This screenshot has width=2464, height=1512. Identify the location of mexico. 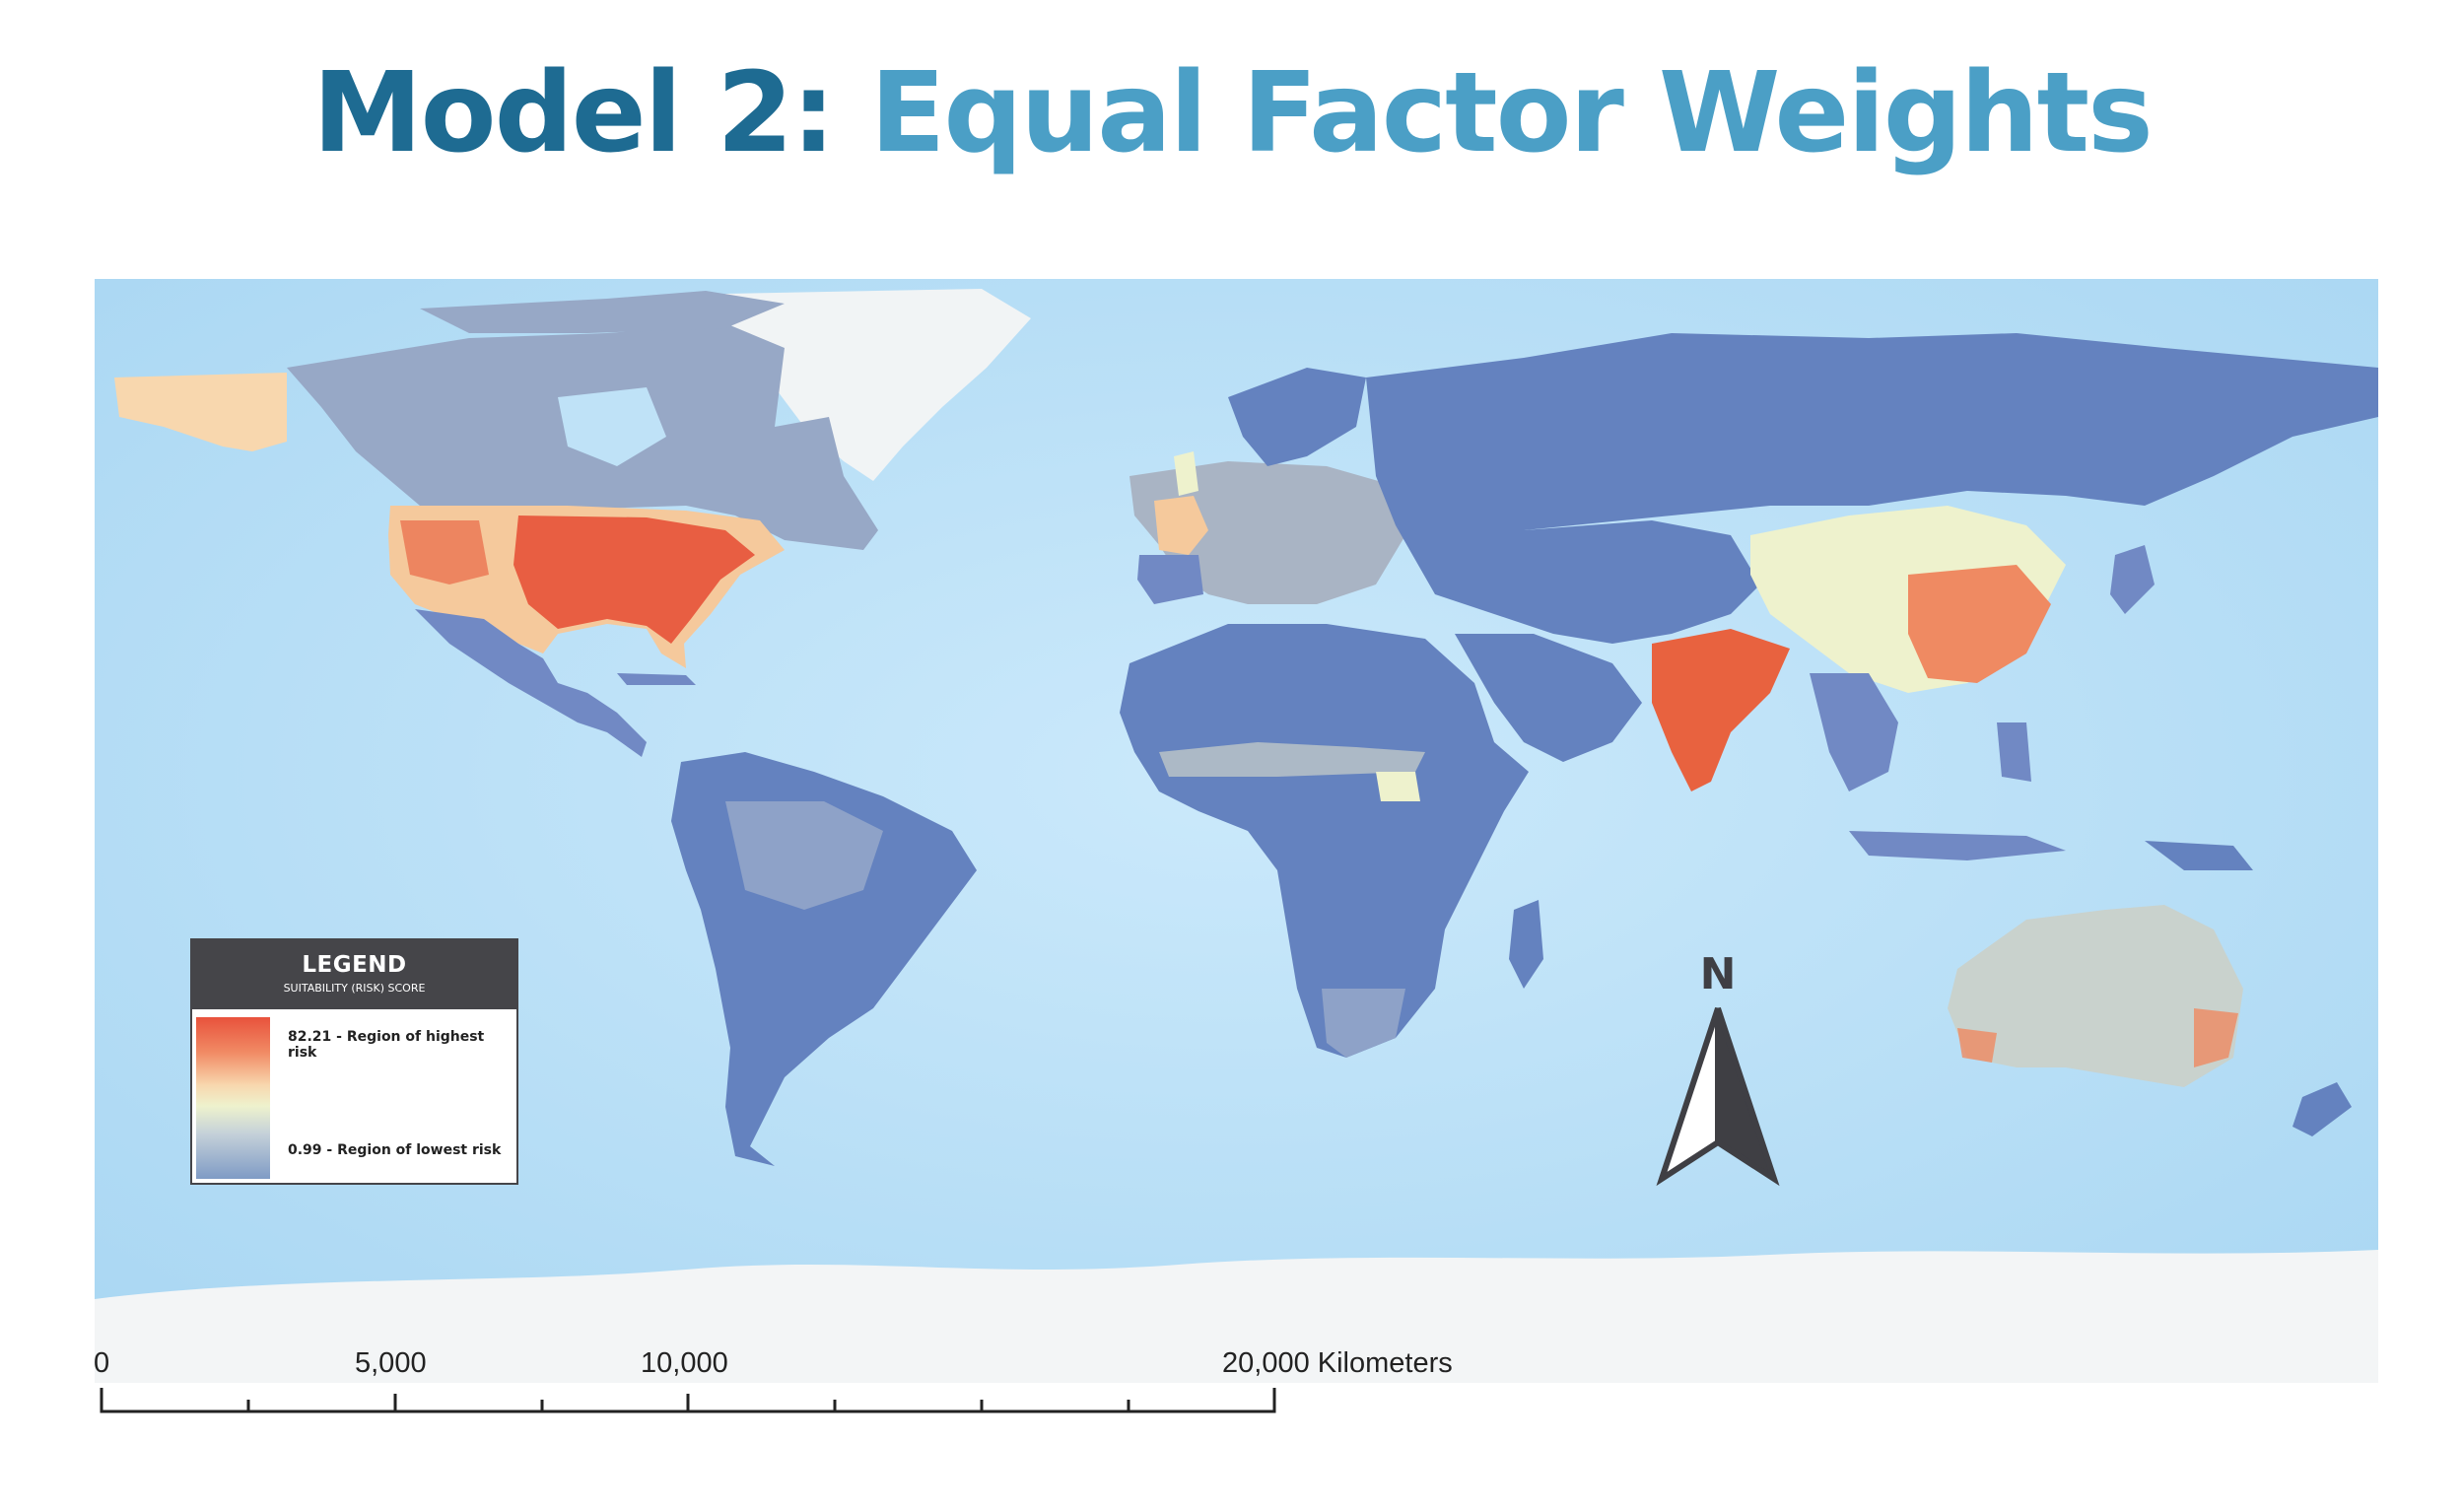
(531, 683).